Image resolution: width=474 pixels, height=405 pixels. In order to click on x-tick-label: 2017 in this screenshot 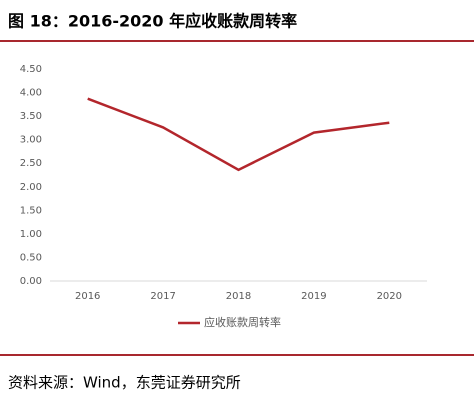, I will do `click(162, 296)`.